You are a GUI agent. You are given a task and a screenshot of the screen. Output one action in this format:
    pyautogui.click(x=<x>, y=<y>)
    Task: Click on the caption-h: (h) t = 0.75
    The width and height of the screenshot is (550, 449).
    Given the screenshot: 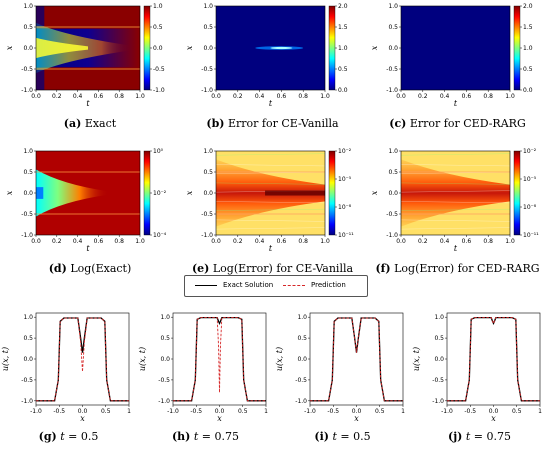 What is the action you would take?
    pyautogui.click(x=205, y=436)
    